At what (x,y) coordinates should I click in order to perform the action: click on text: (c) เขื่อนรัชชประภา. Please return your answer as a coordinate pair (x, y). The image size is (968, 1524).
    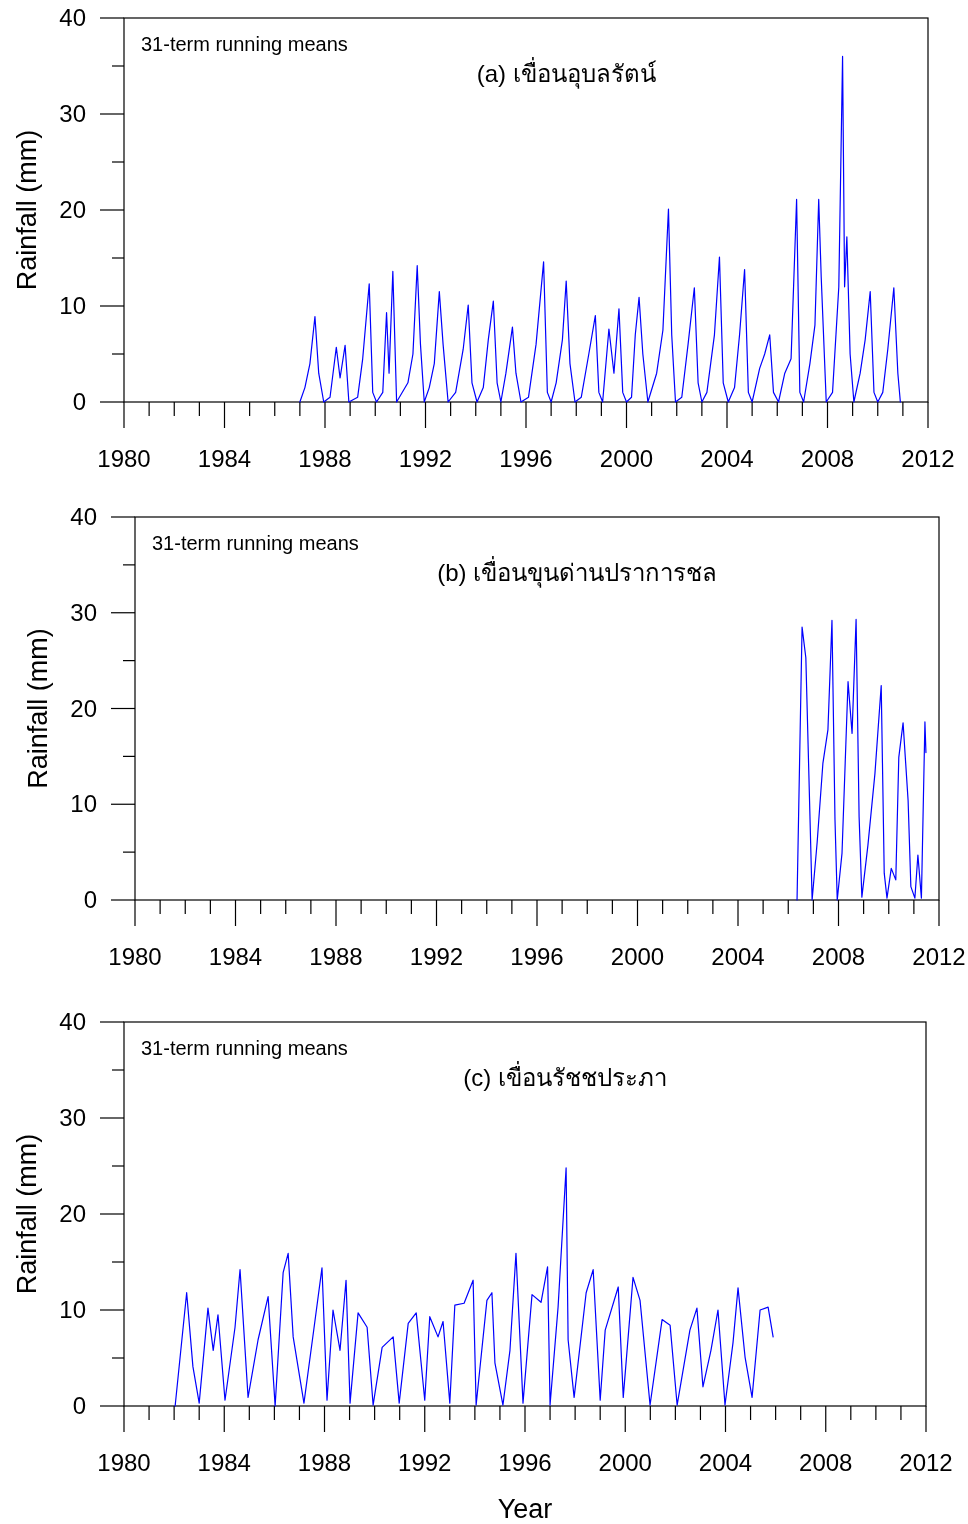
    Looking at the image, I should click on (565, 1076).